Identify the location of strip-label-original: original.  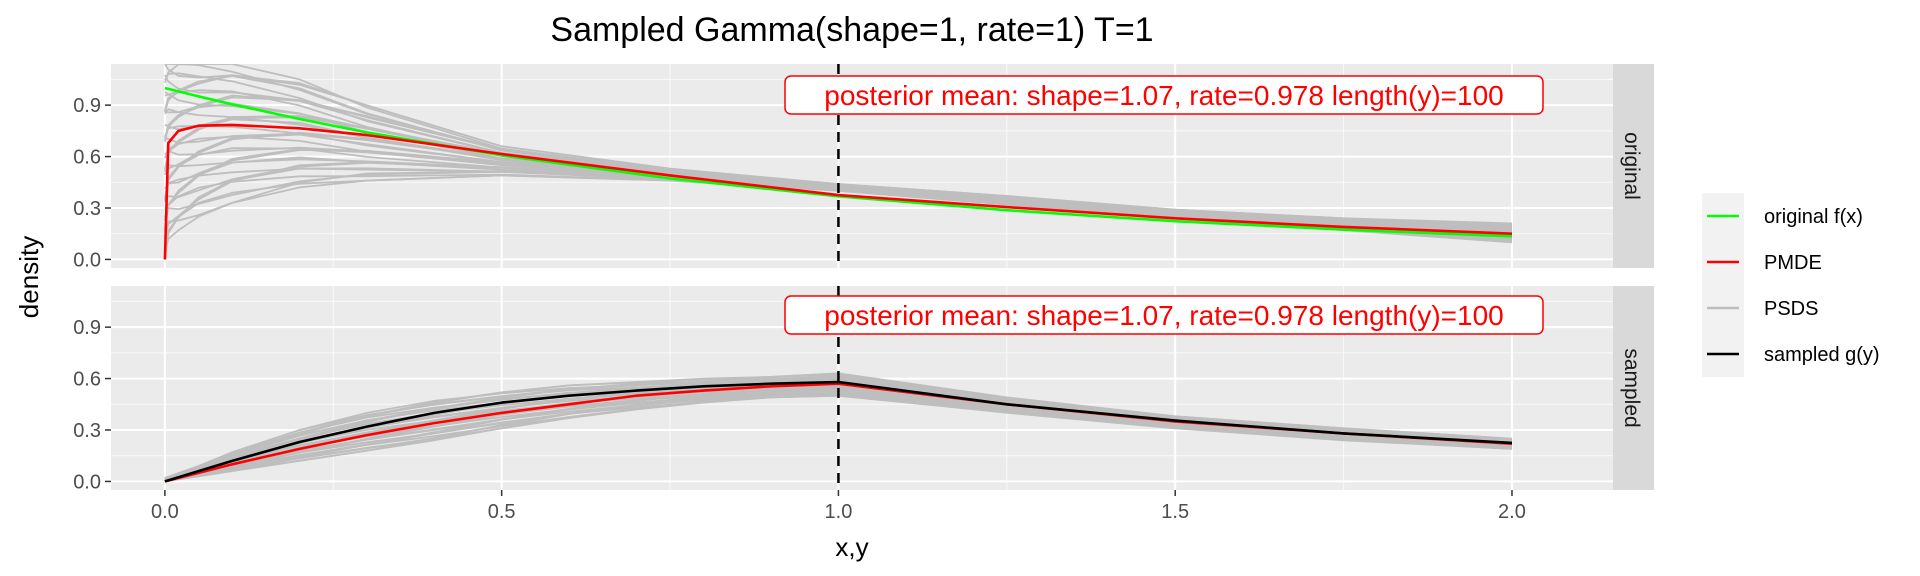
(1631, 166).